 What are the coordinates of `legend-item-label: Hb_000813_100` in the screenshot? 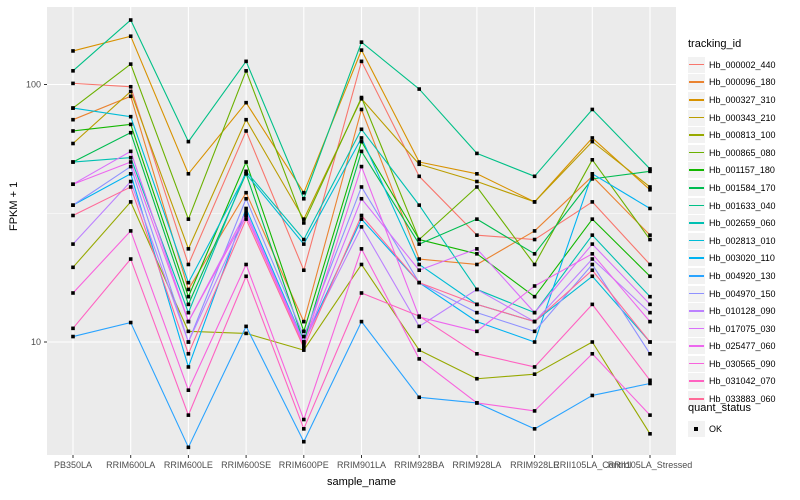 It's located at (742, 135).